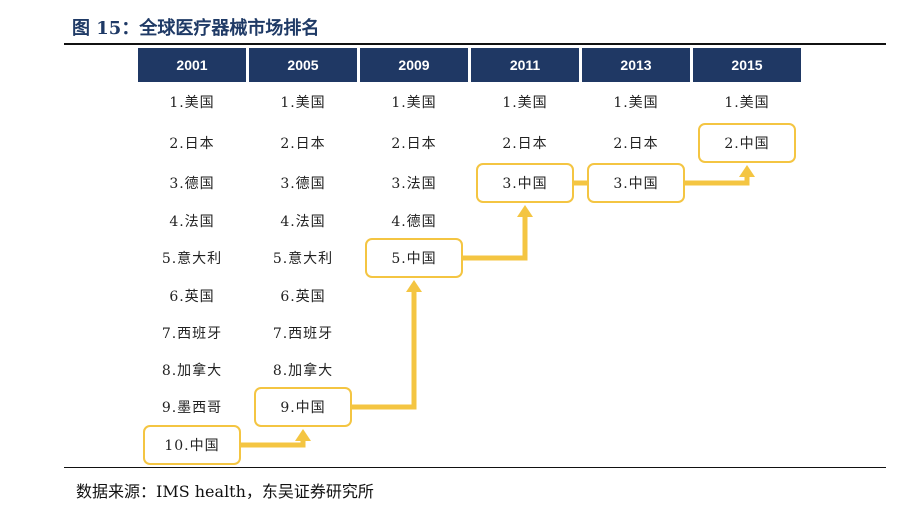  I want to click on highlight-box-2011: 3.中国, so click(525, 183).